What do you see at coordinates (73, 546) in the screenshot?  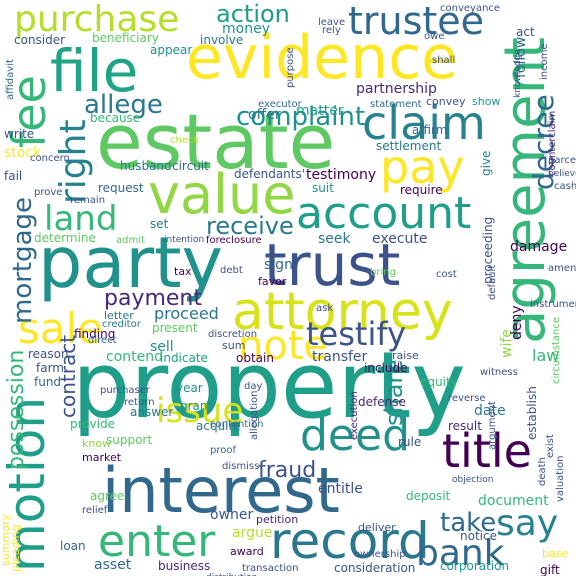 I see `word-loan: loan` at bounding box center [73, 546].